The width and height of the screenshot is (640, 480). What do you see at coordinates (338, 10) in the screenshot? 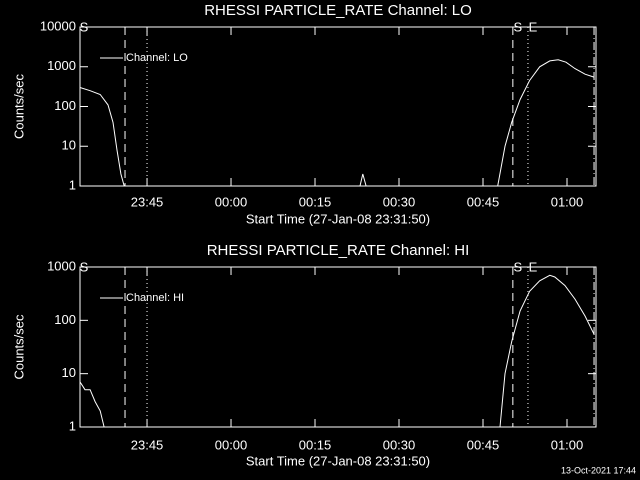
I see `chart-title: RHESSI PARTICLE_RATE Channel: LO` at bounding box center [338, 10].